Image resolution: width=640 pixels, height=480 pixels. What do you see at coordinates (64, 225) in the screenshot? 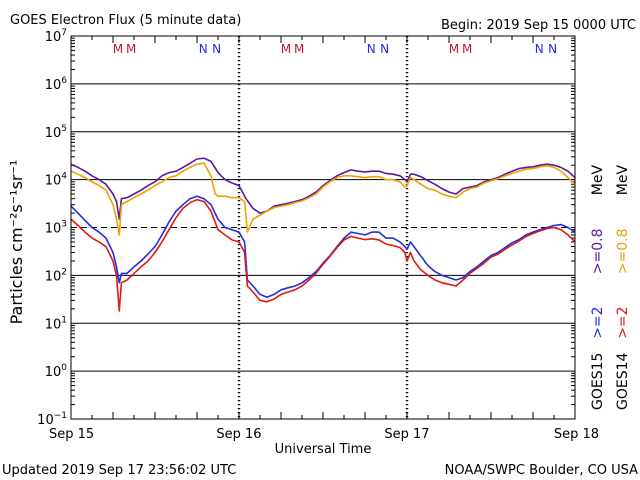
I see `y-tick-exponent: 3` at bounding box center [64, 225].